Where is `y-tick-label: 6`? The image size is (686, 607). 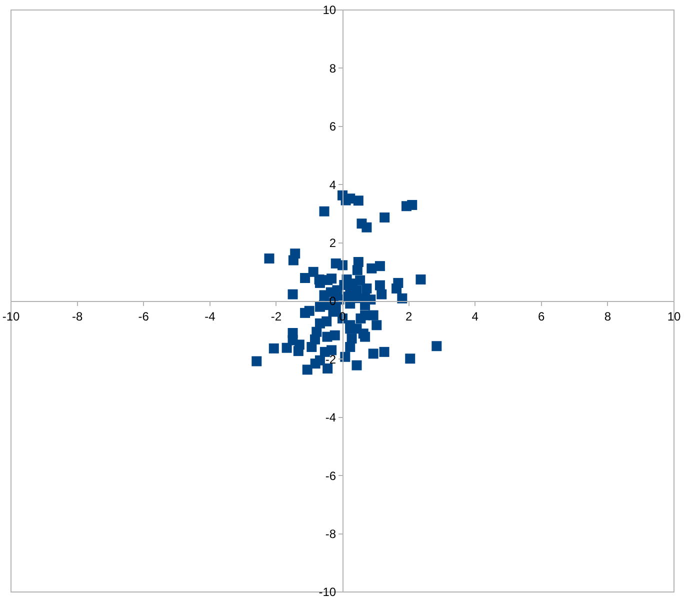 y-tick-label: 6 is located at coordinates (332, 127).